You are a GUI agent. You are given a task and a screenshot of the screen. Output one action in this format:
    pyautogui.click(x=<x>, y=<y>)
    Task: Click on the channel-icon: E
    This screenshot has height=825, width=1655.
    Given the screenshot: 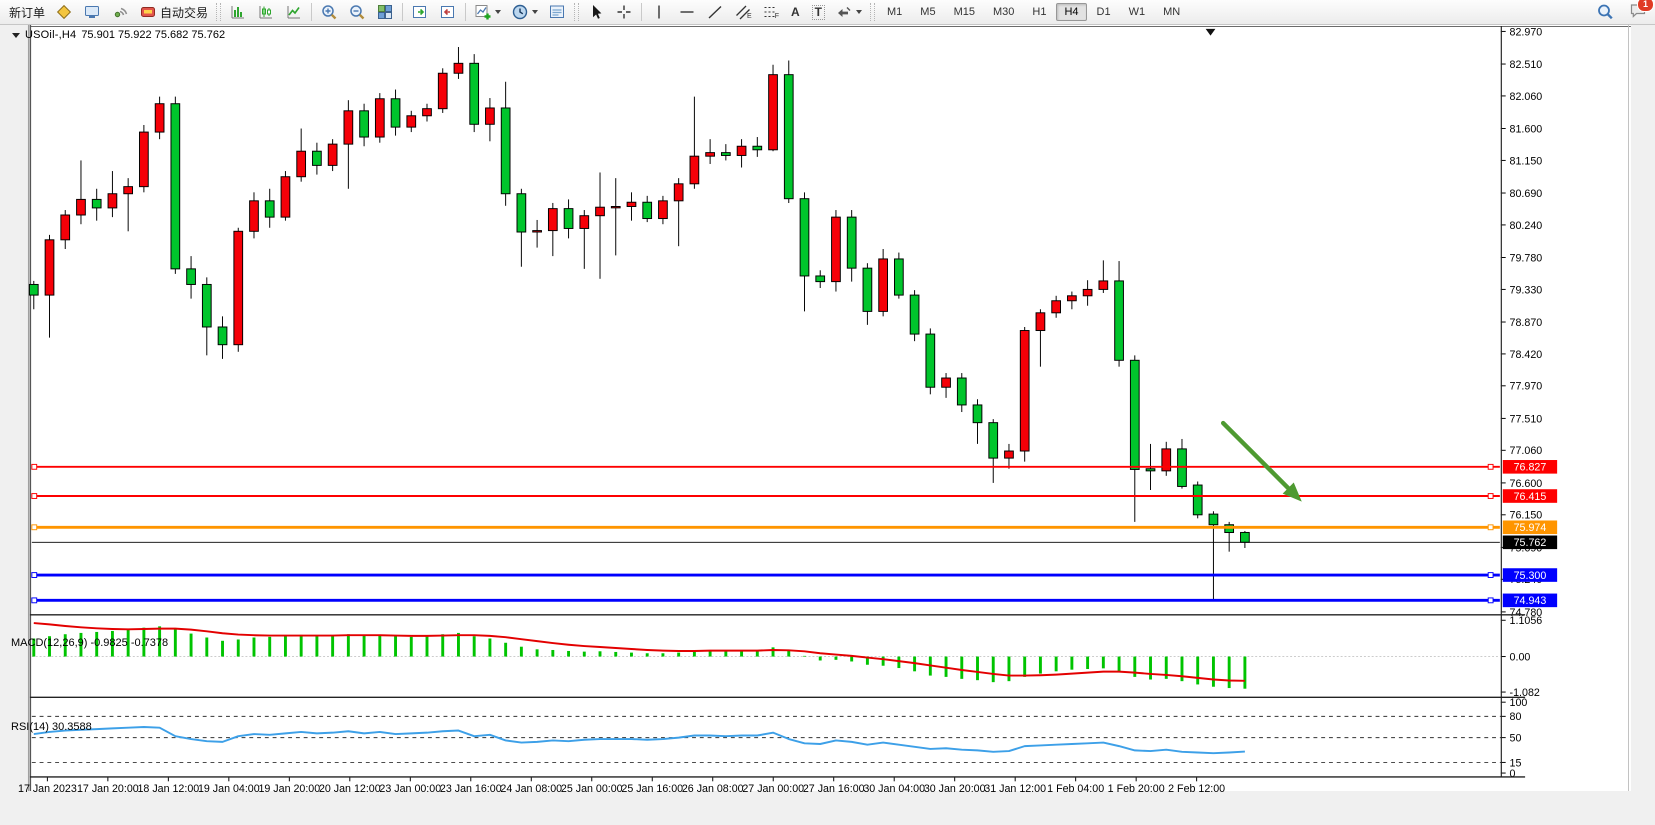 What is the action you would take?
    pyautogui.click(x=743, y=12)
    